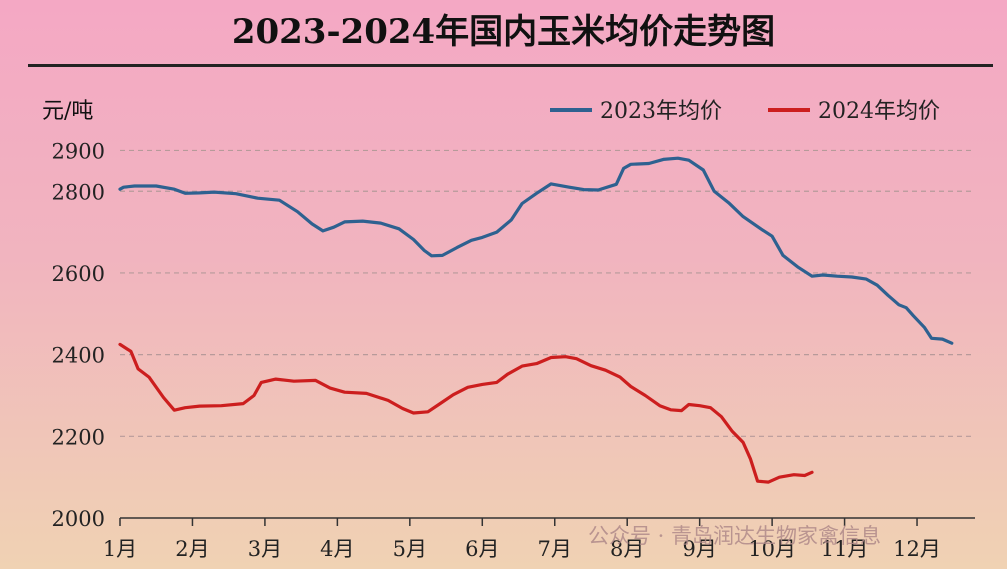 This screenshot has width=1007, height=569. What do you see at coordinates (503, 32) in the screenshot?
I see `chart-title: 2023-2024年国内玉米均价走势图` at bounding box center [503, 32].